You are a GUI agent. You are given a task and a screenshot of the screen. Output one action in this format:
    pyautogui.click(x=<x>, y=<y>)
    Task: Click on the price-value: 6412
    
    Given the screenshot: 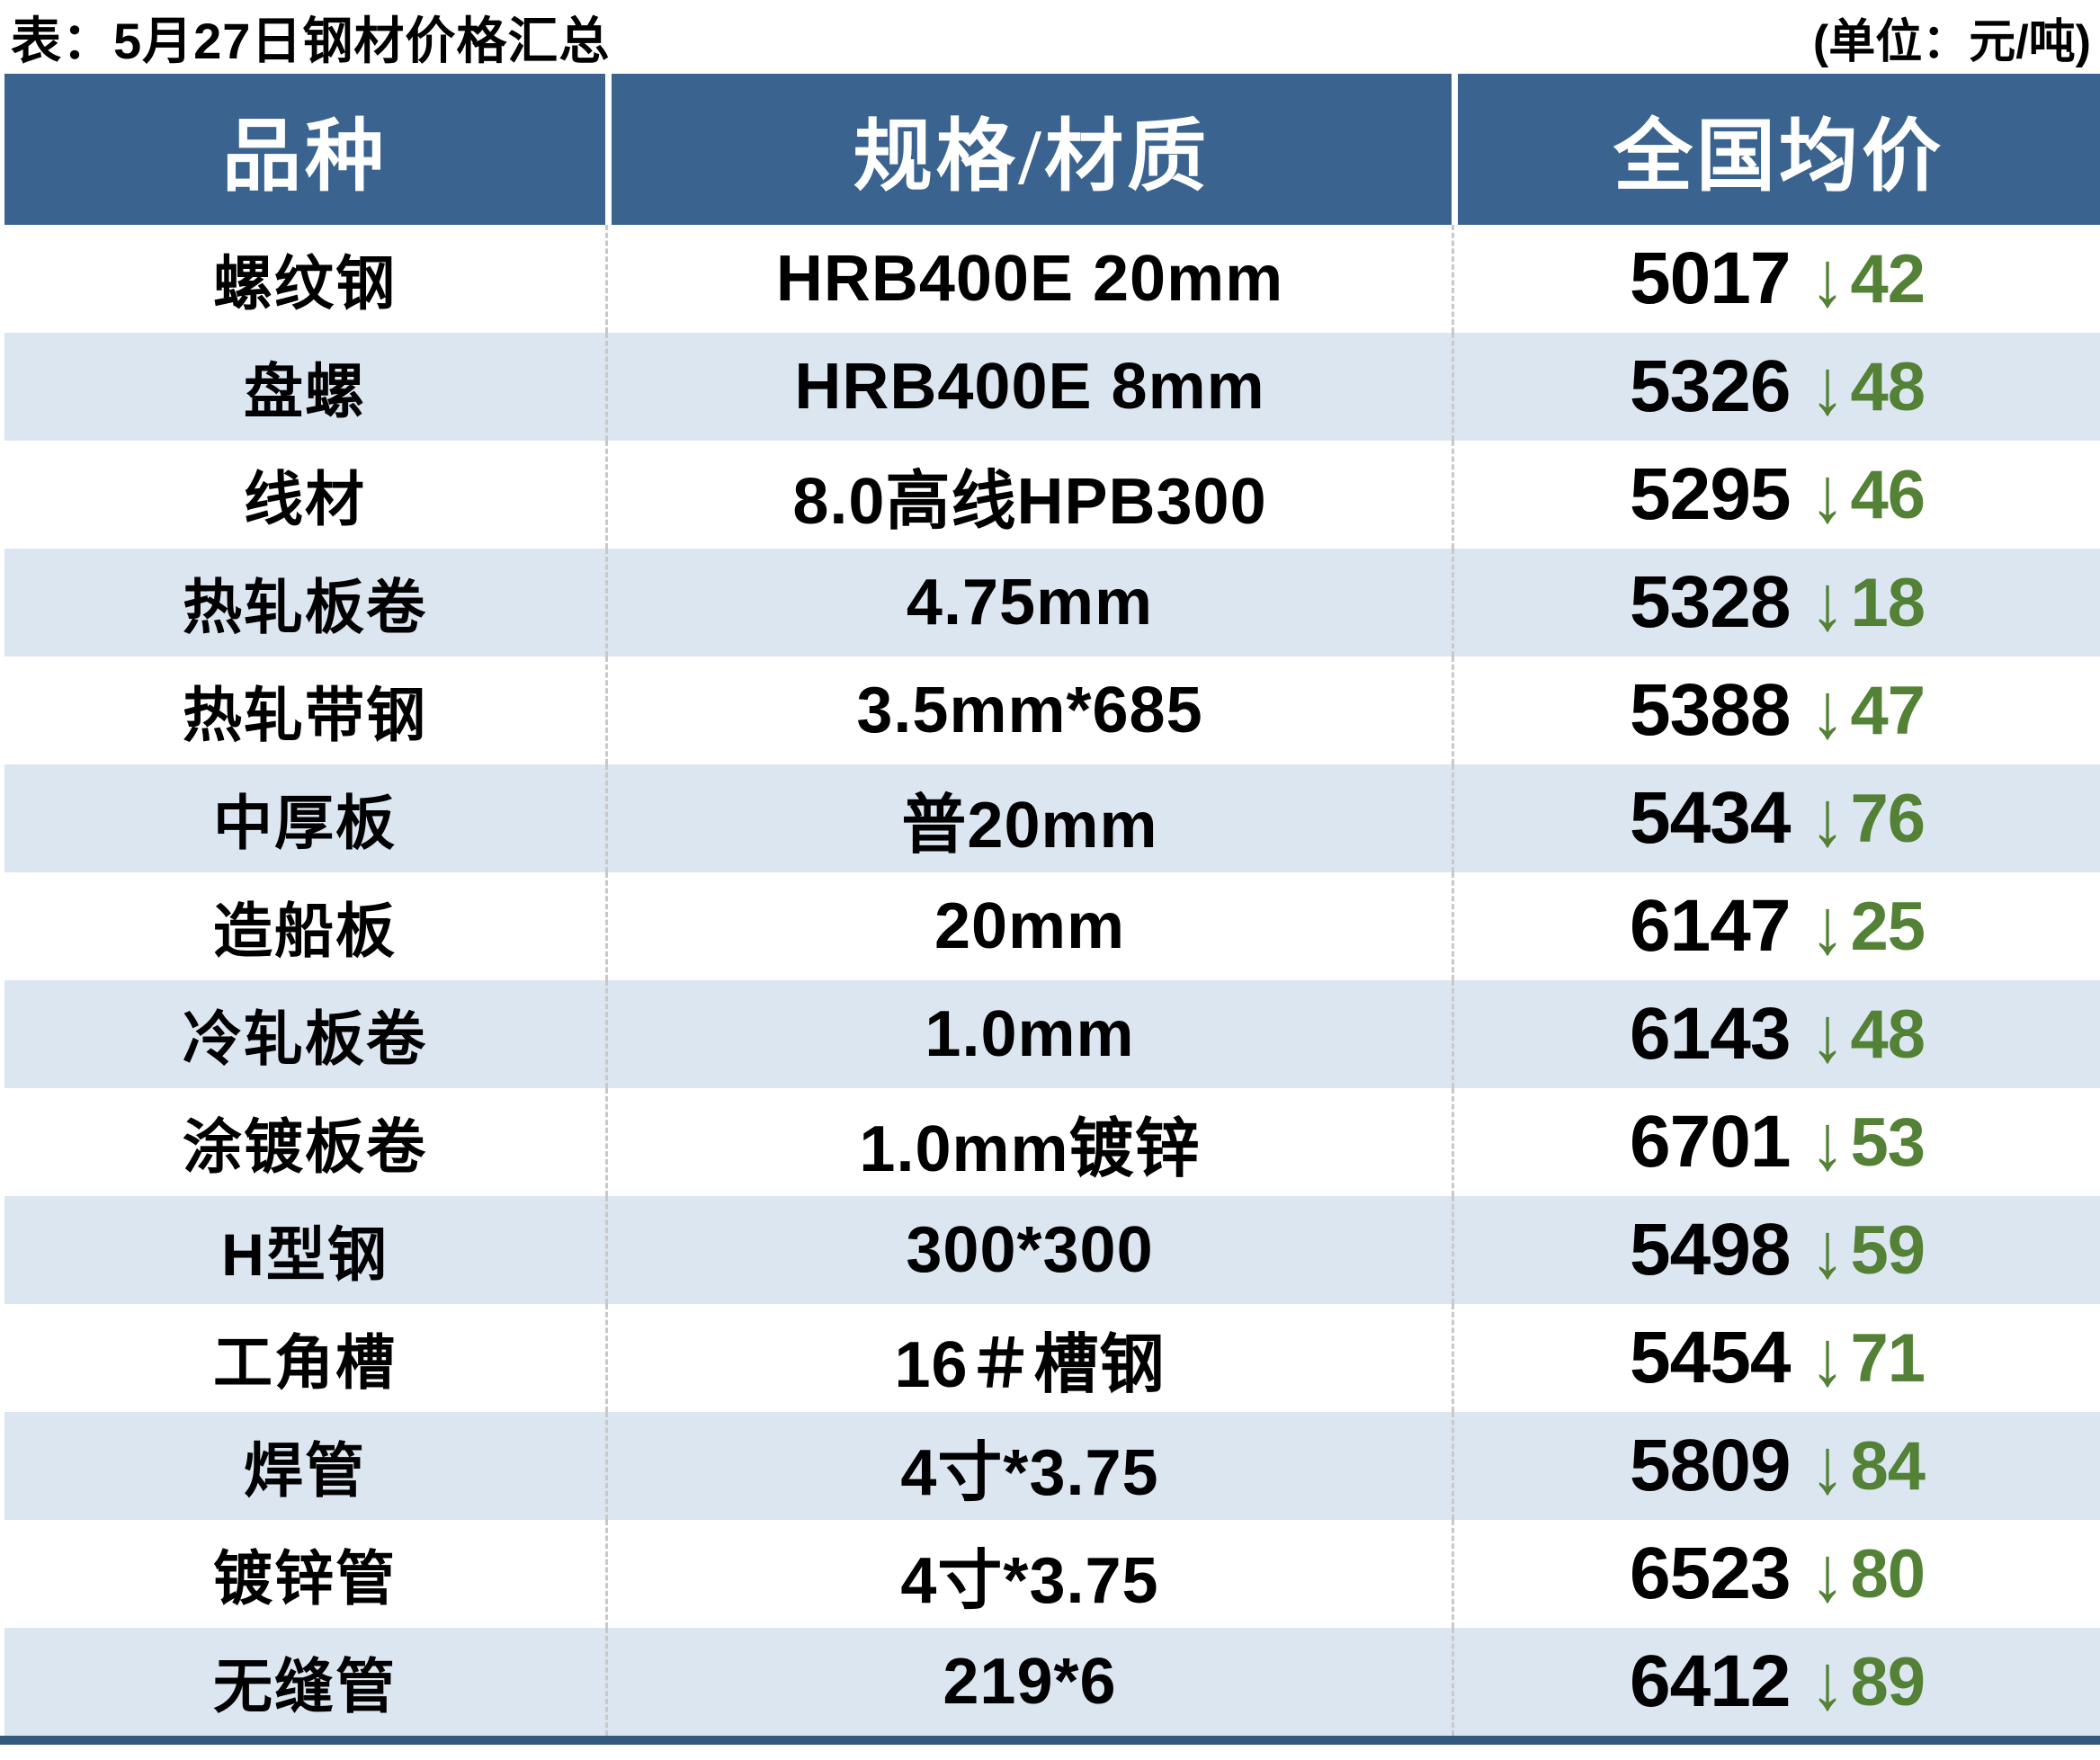 What is the action you would take?
    pyautogui.click(x=1711, y=1681)
    